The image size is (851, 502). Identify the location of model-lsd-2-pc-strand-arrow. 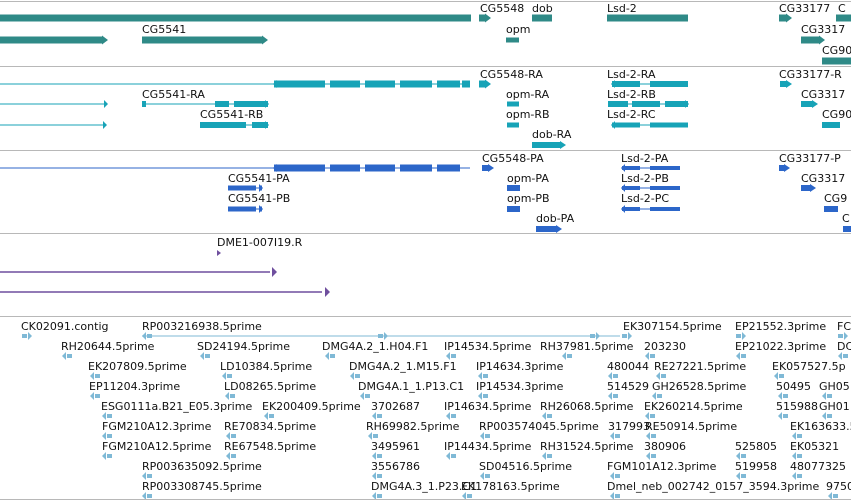
(623, 209).